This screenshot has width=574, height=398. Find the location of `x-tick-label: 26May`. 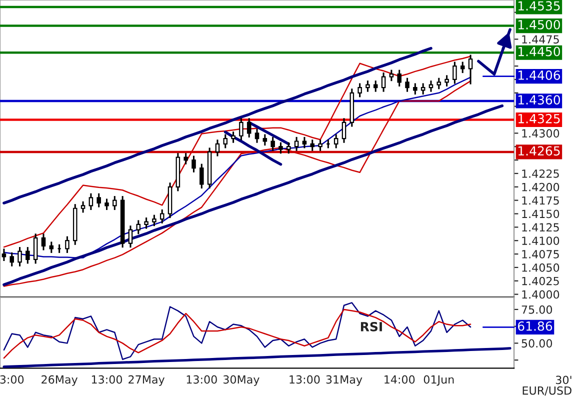

x-tick-label: 26May is located at coordinates (60, 380).